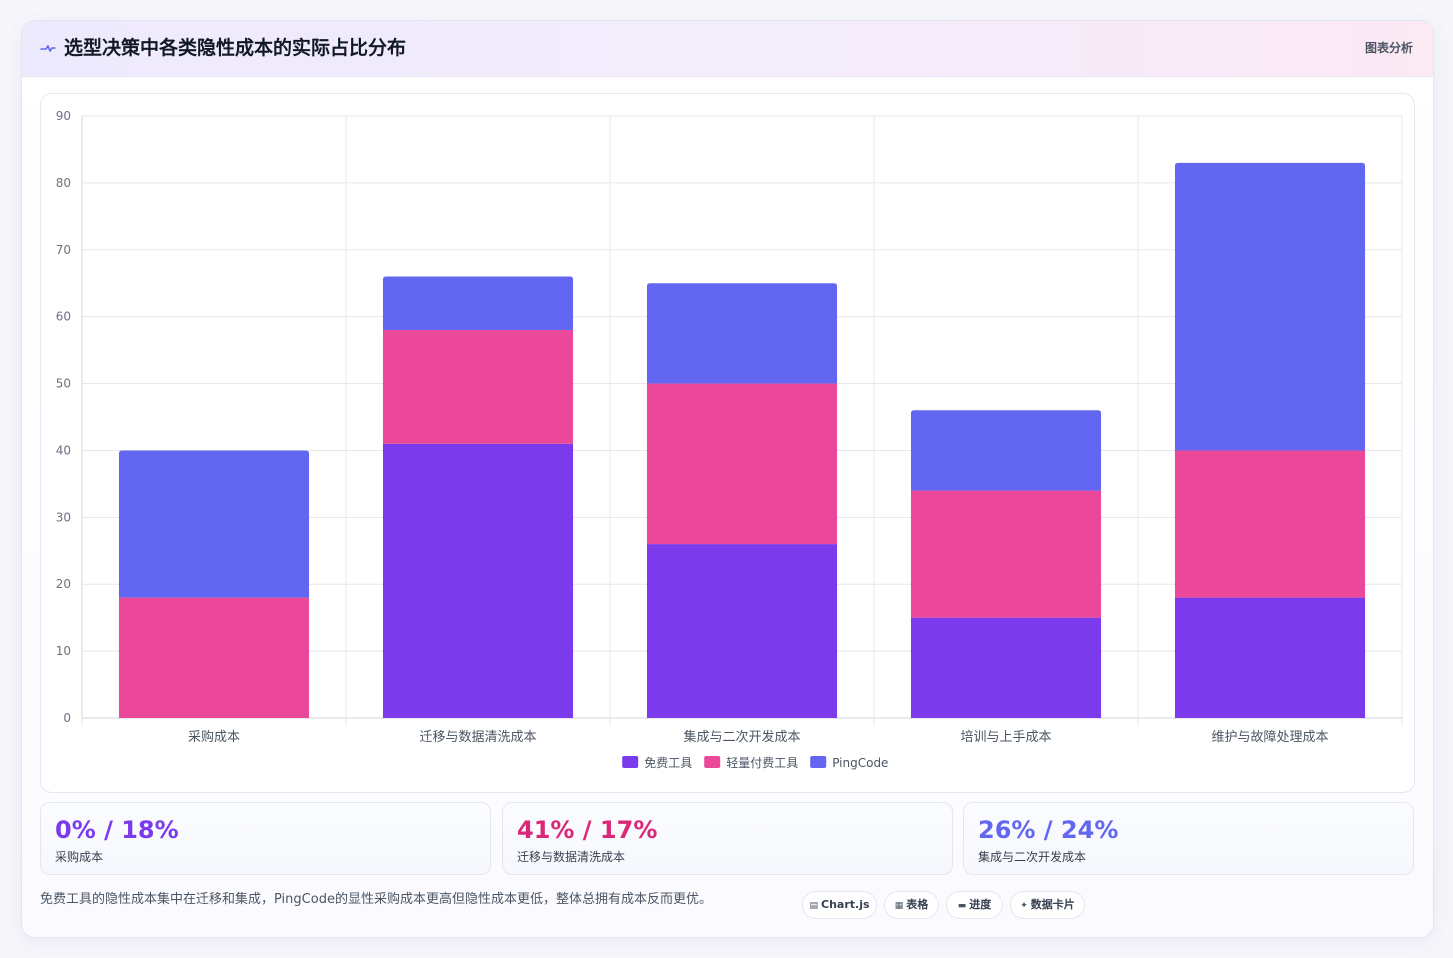 The height and width of the screenshot is (958, 1453). What do you see at coordinates (571, 857) in the screenshot?
I see `stat-label: 迁移与数据清洗成本` at bounding box center [571, 857].